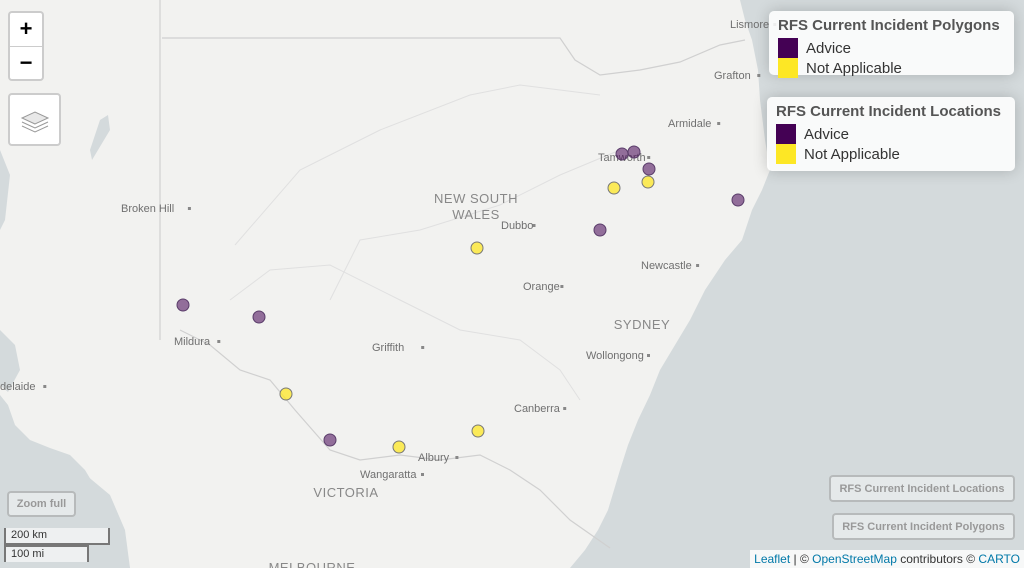  What do you see at coordinates (889, 25) in the screenshot?
I see `legend-polygons-title: RFS Current Incident Polygons` at bounding box center [889, 25].